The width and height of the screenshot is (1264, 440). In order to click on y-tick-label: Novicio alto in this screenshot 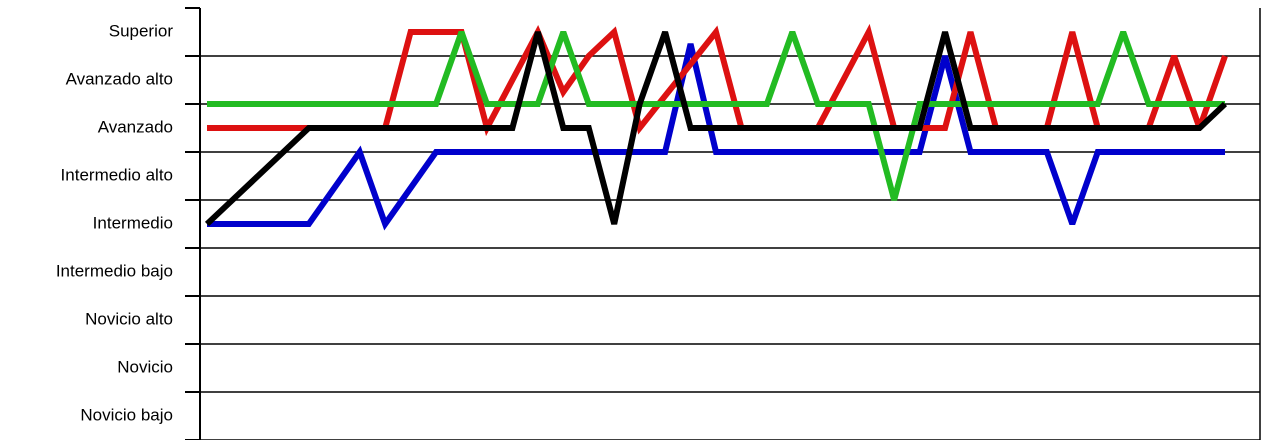, I will do `click(129, 318)`.